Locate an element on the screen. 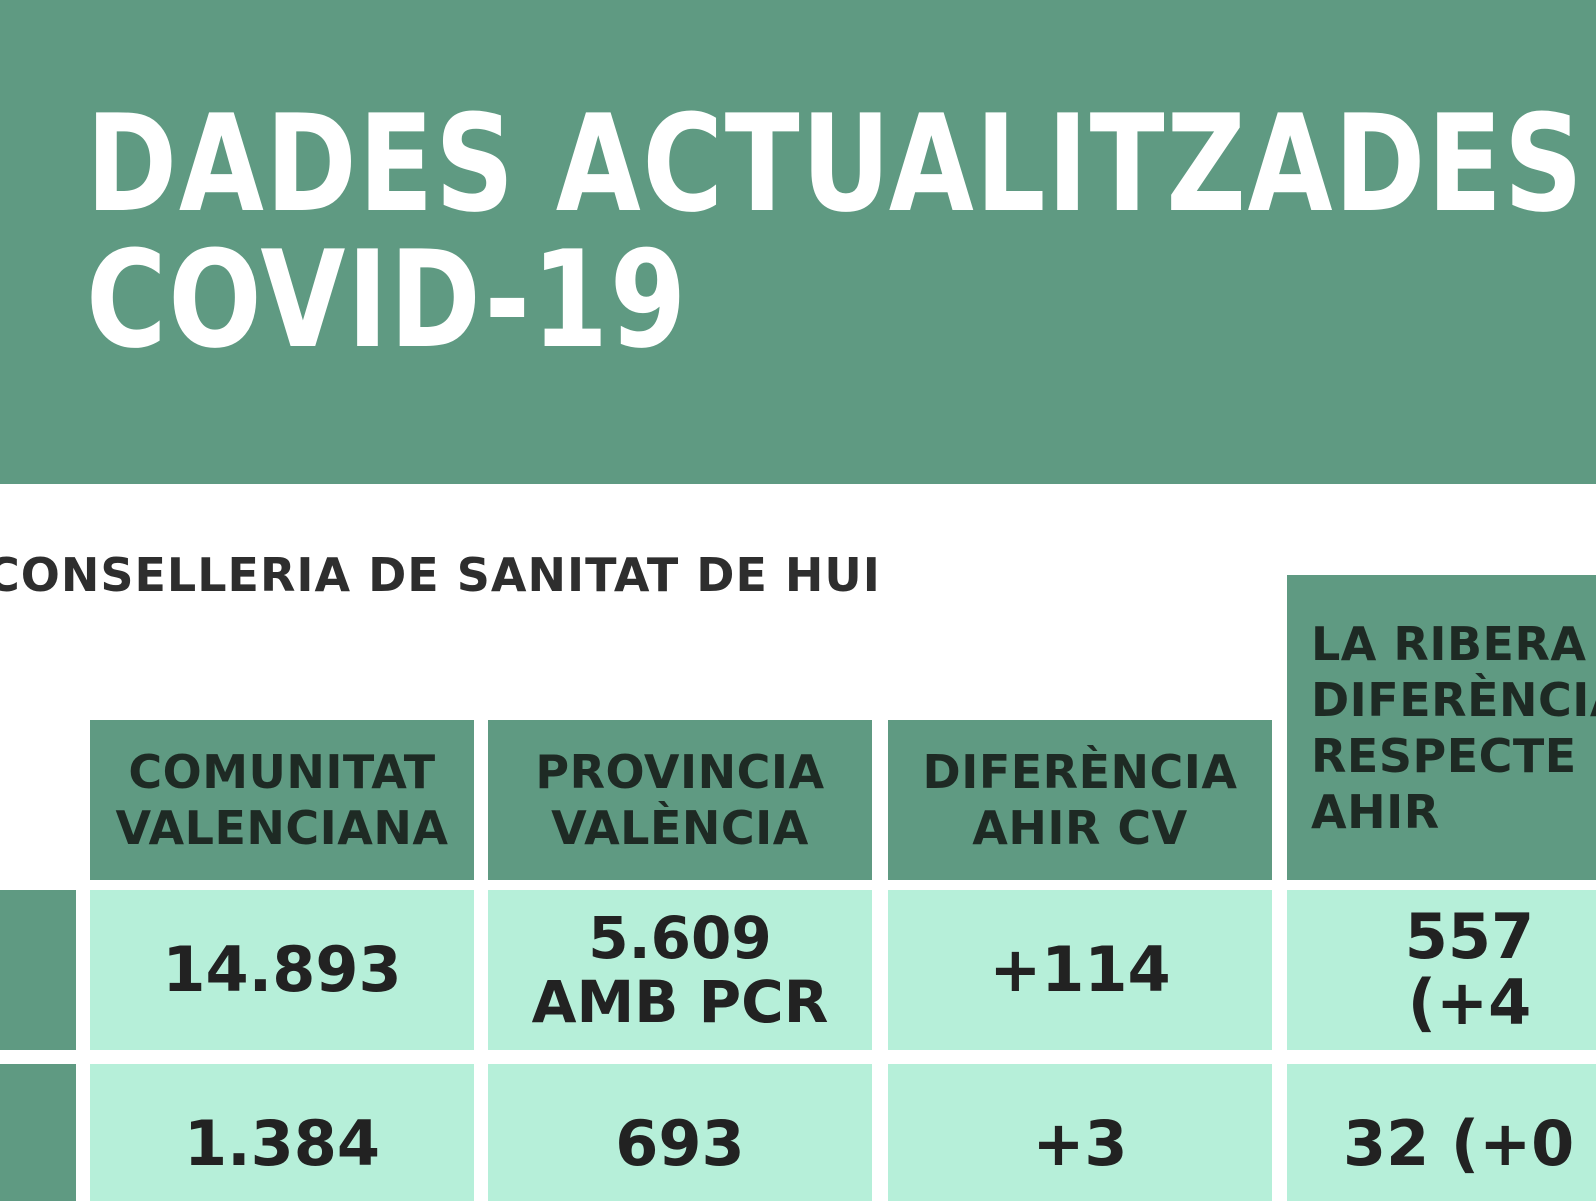 The width and height of the screenshot is (1596, 1201). title-line-2: COVID-19 is located at coordinates (387, 300).